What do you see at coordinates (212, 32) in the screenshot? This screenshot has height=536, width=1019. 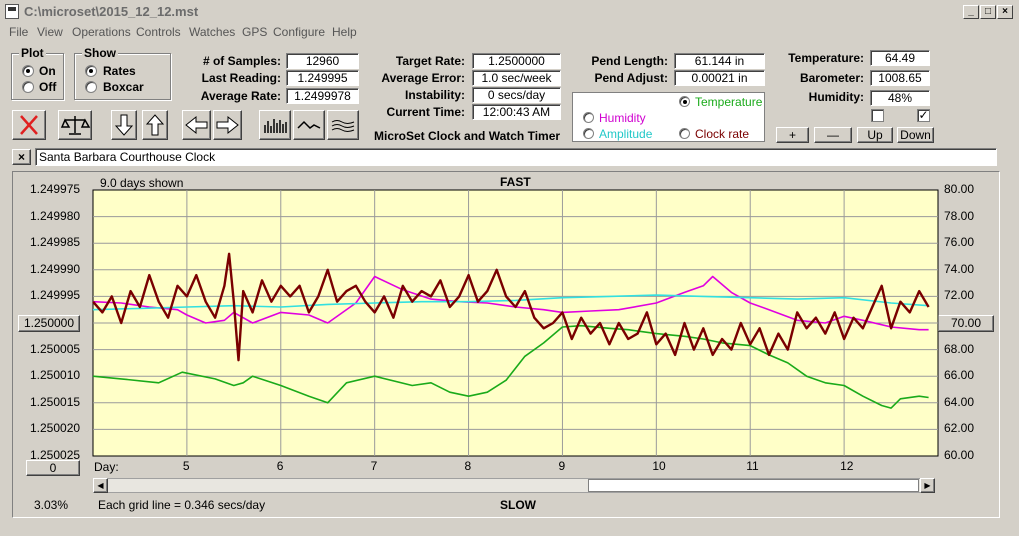 I see `menu-watches: Watches` at bounding box center [212, 32].